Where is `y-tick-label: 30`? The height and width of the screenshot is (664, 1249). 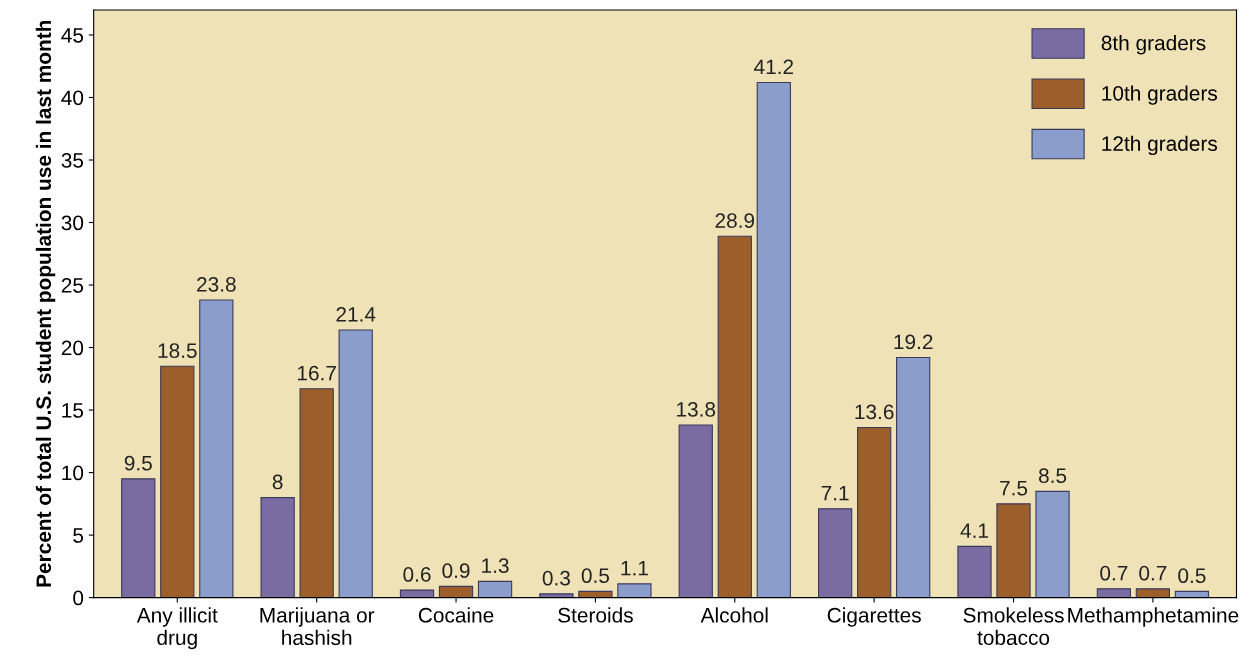
y-tick-label: 30 is located at coordinates (72, 223).